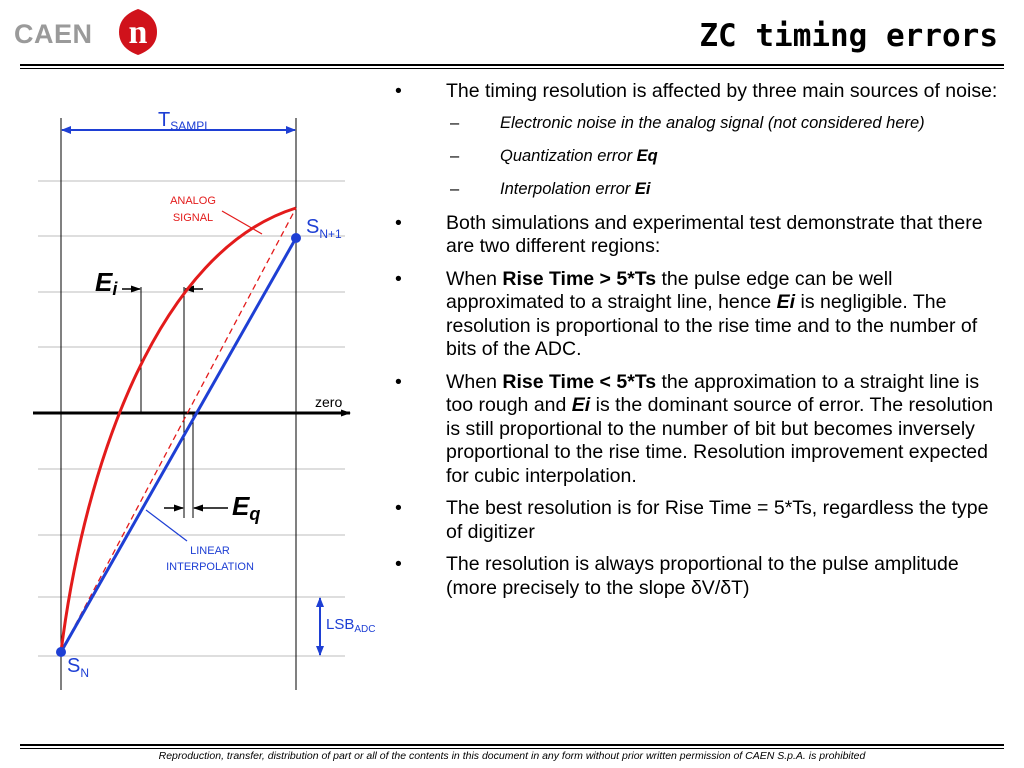 This screenshot has width=1024, height=768. I want to click on sub-bullet-bold: Ei, so click(642, 188).